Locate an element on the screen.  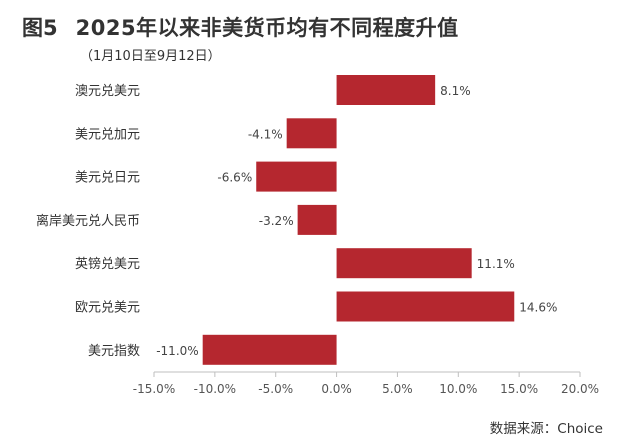
category-label: 欧元兑美元 is located at coordinates (107, 308).